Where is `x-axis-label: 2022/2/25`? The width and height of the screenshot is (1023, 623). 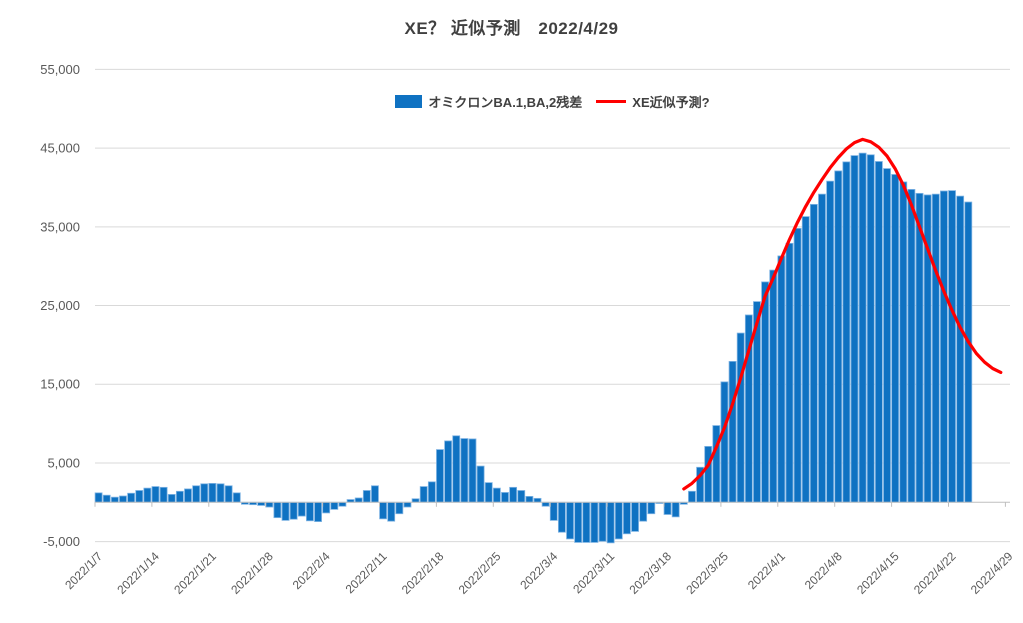 x-axis-label: 2022/2/25 is located at coordinates (480, 573).